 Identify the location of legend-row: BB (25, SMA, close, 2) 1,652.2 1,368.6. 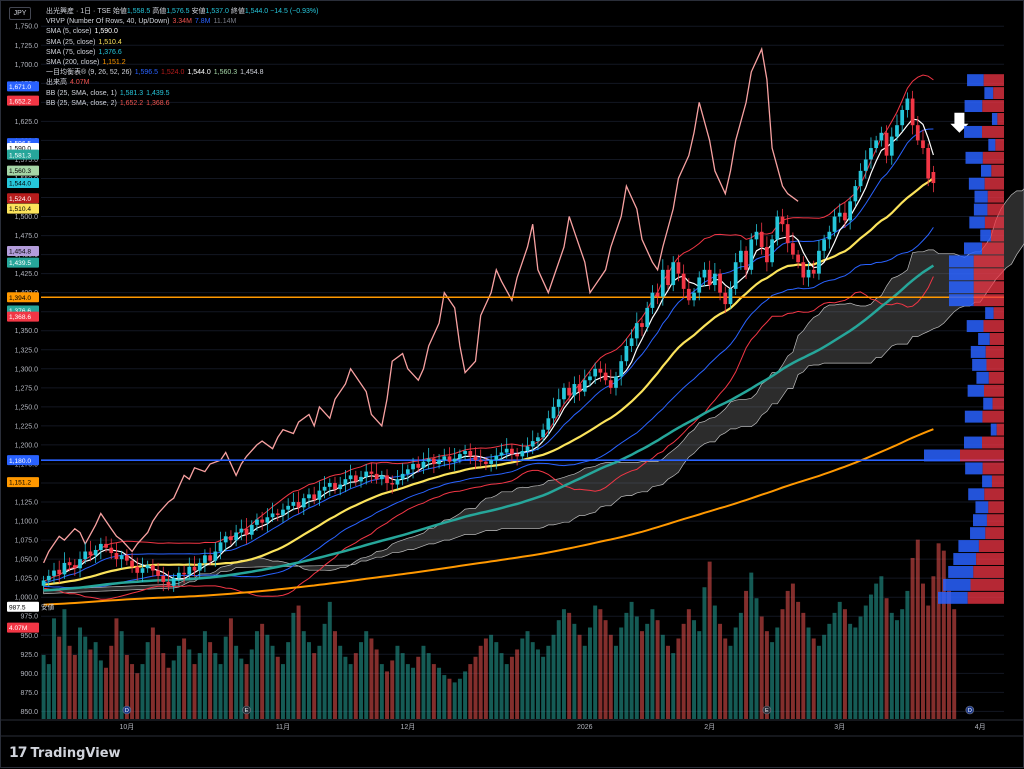
(182, 104).